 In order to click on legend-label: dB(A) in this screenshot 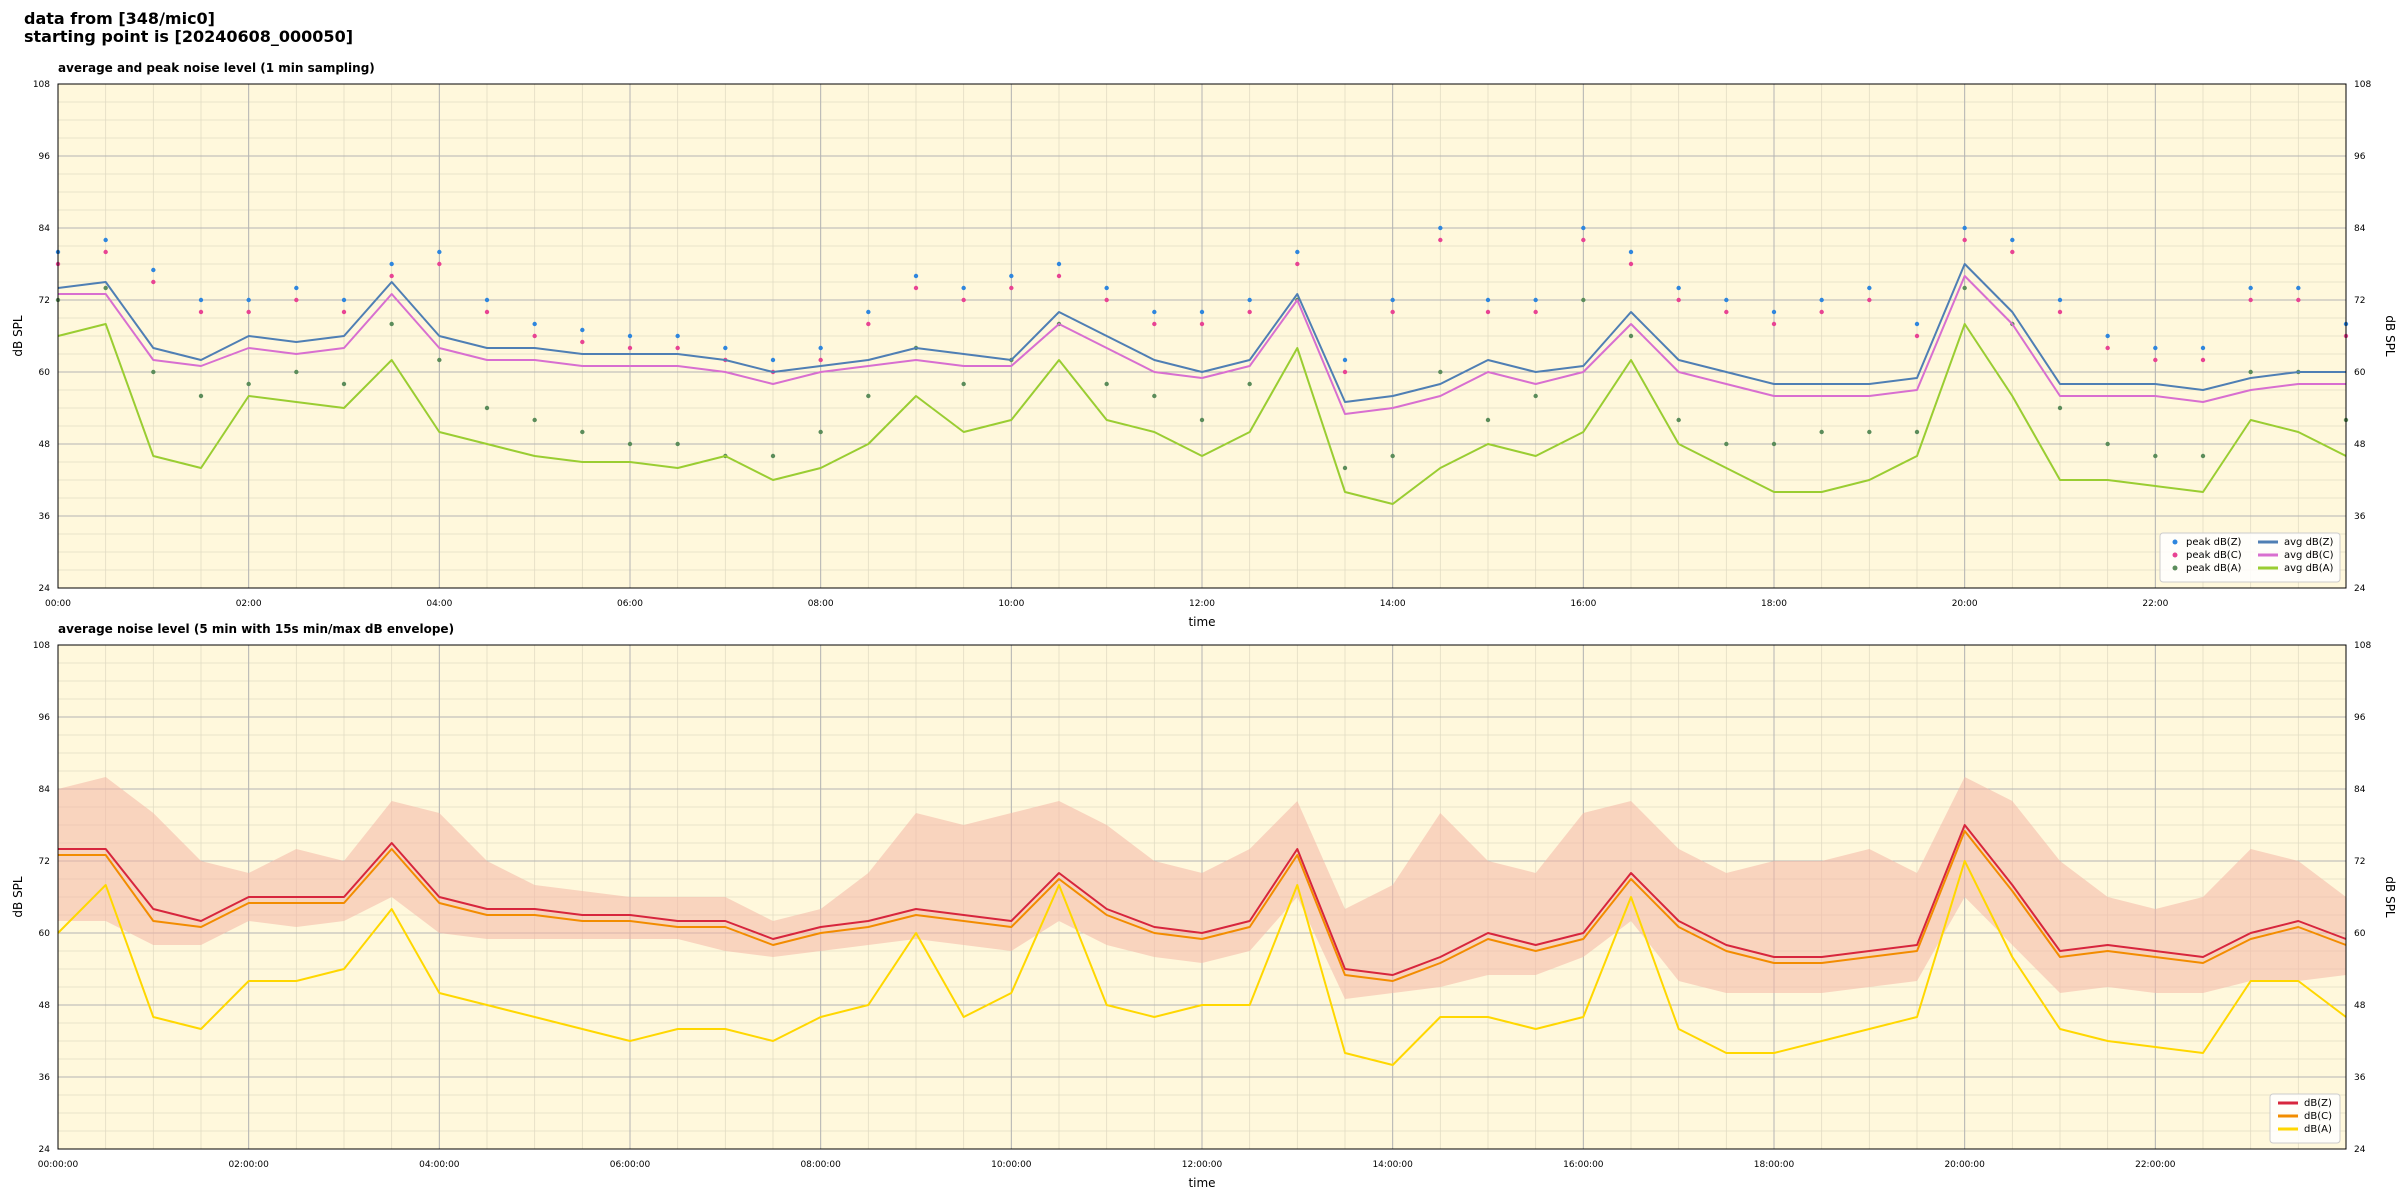, I will do `click(2318, 1129)`.